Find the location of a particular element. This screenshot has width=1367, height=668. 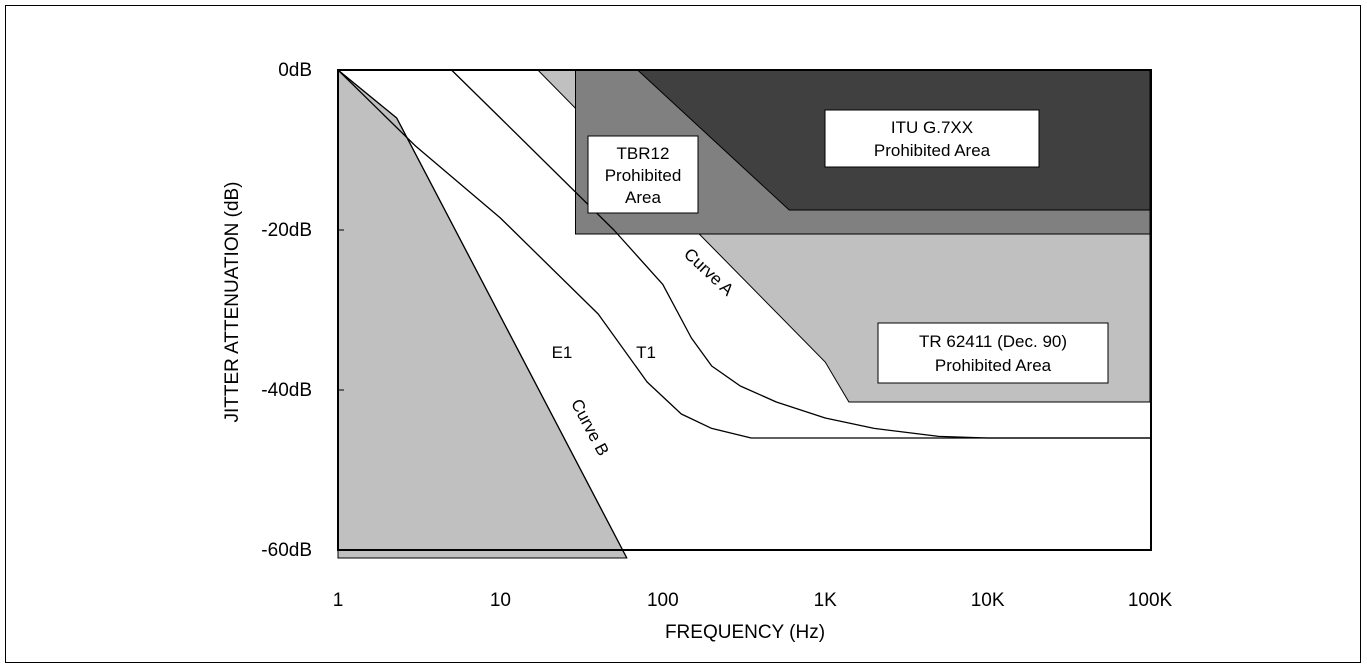

annotation-tbr12-line-3: Area is located at coordinates (643, 197).